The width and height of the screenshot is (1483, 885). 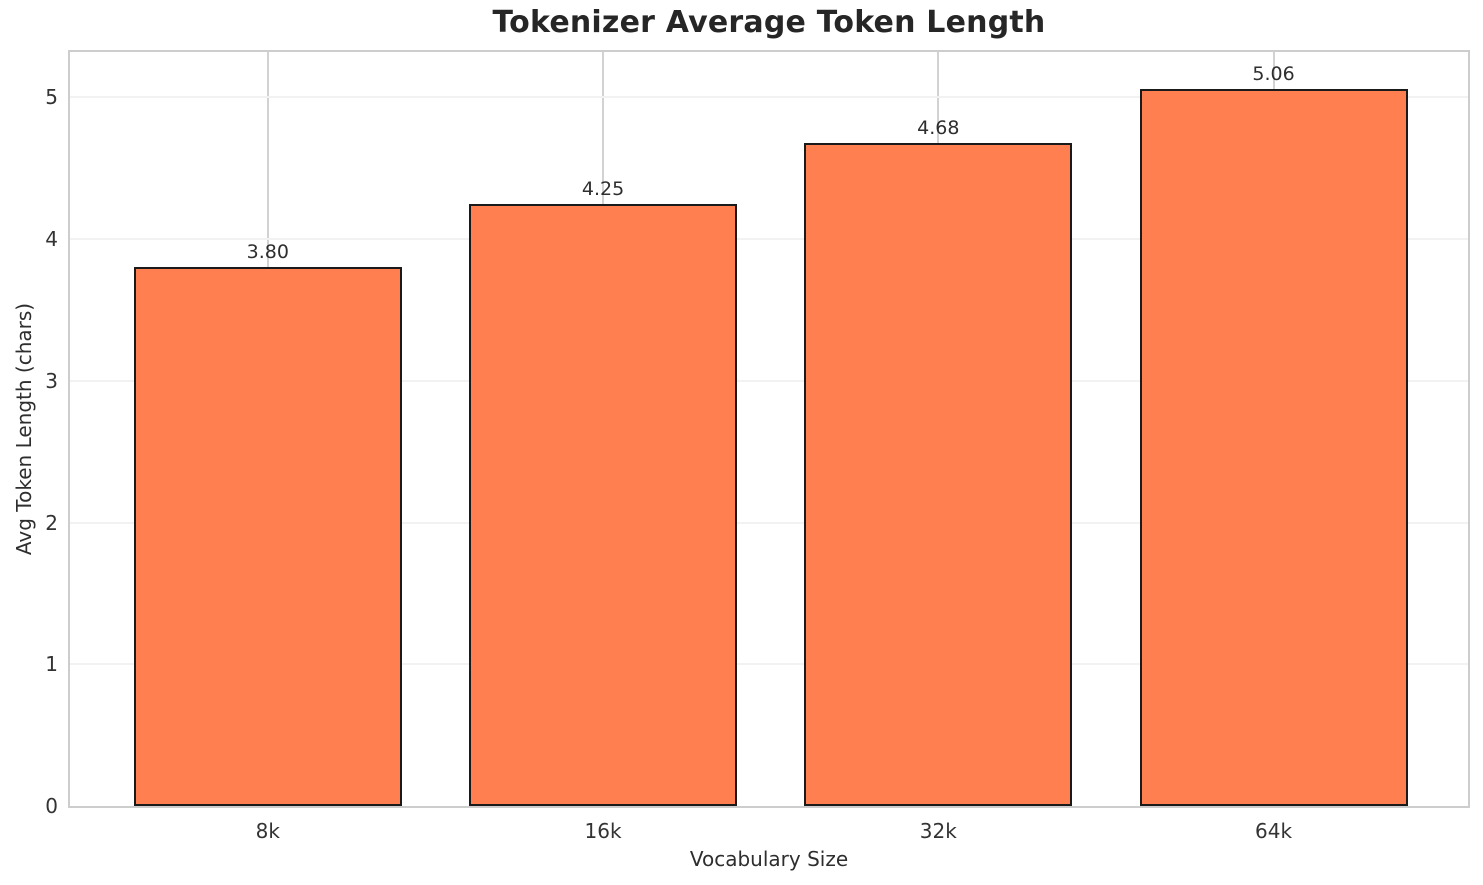 I want to click on chart-title: Tokenizer Average Token Length, so click(x=769, y=22).